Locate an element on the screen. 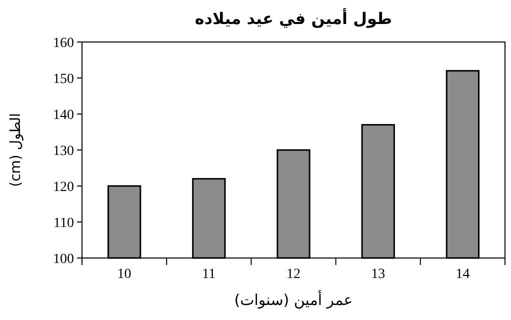  y-tick-label: 140 is located at coordinates (63, 115).